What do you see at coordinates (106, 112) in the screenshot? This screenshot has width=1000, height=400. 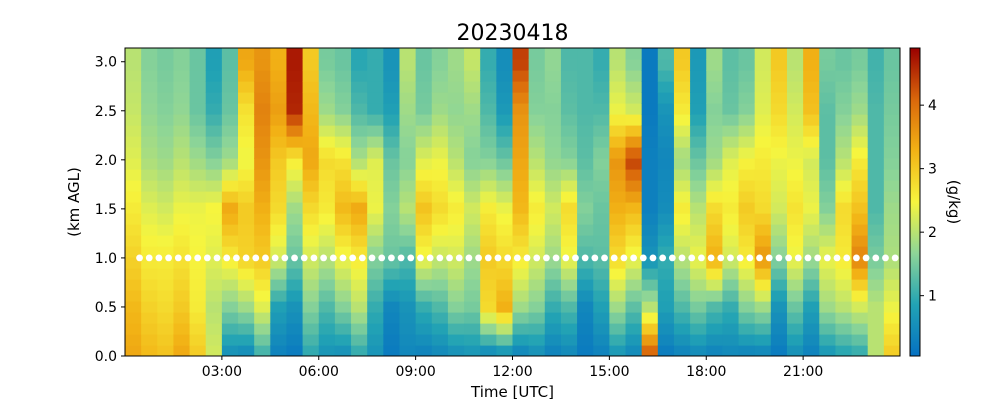 I see `y-tick-label: 2.5` at bounding box center [106, 112].